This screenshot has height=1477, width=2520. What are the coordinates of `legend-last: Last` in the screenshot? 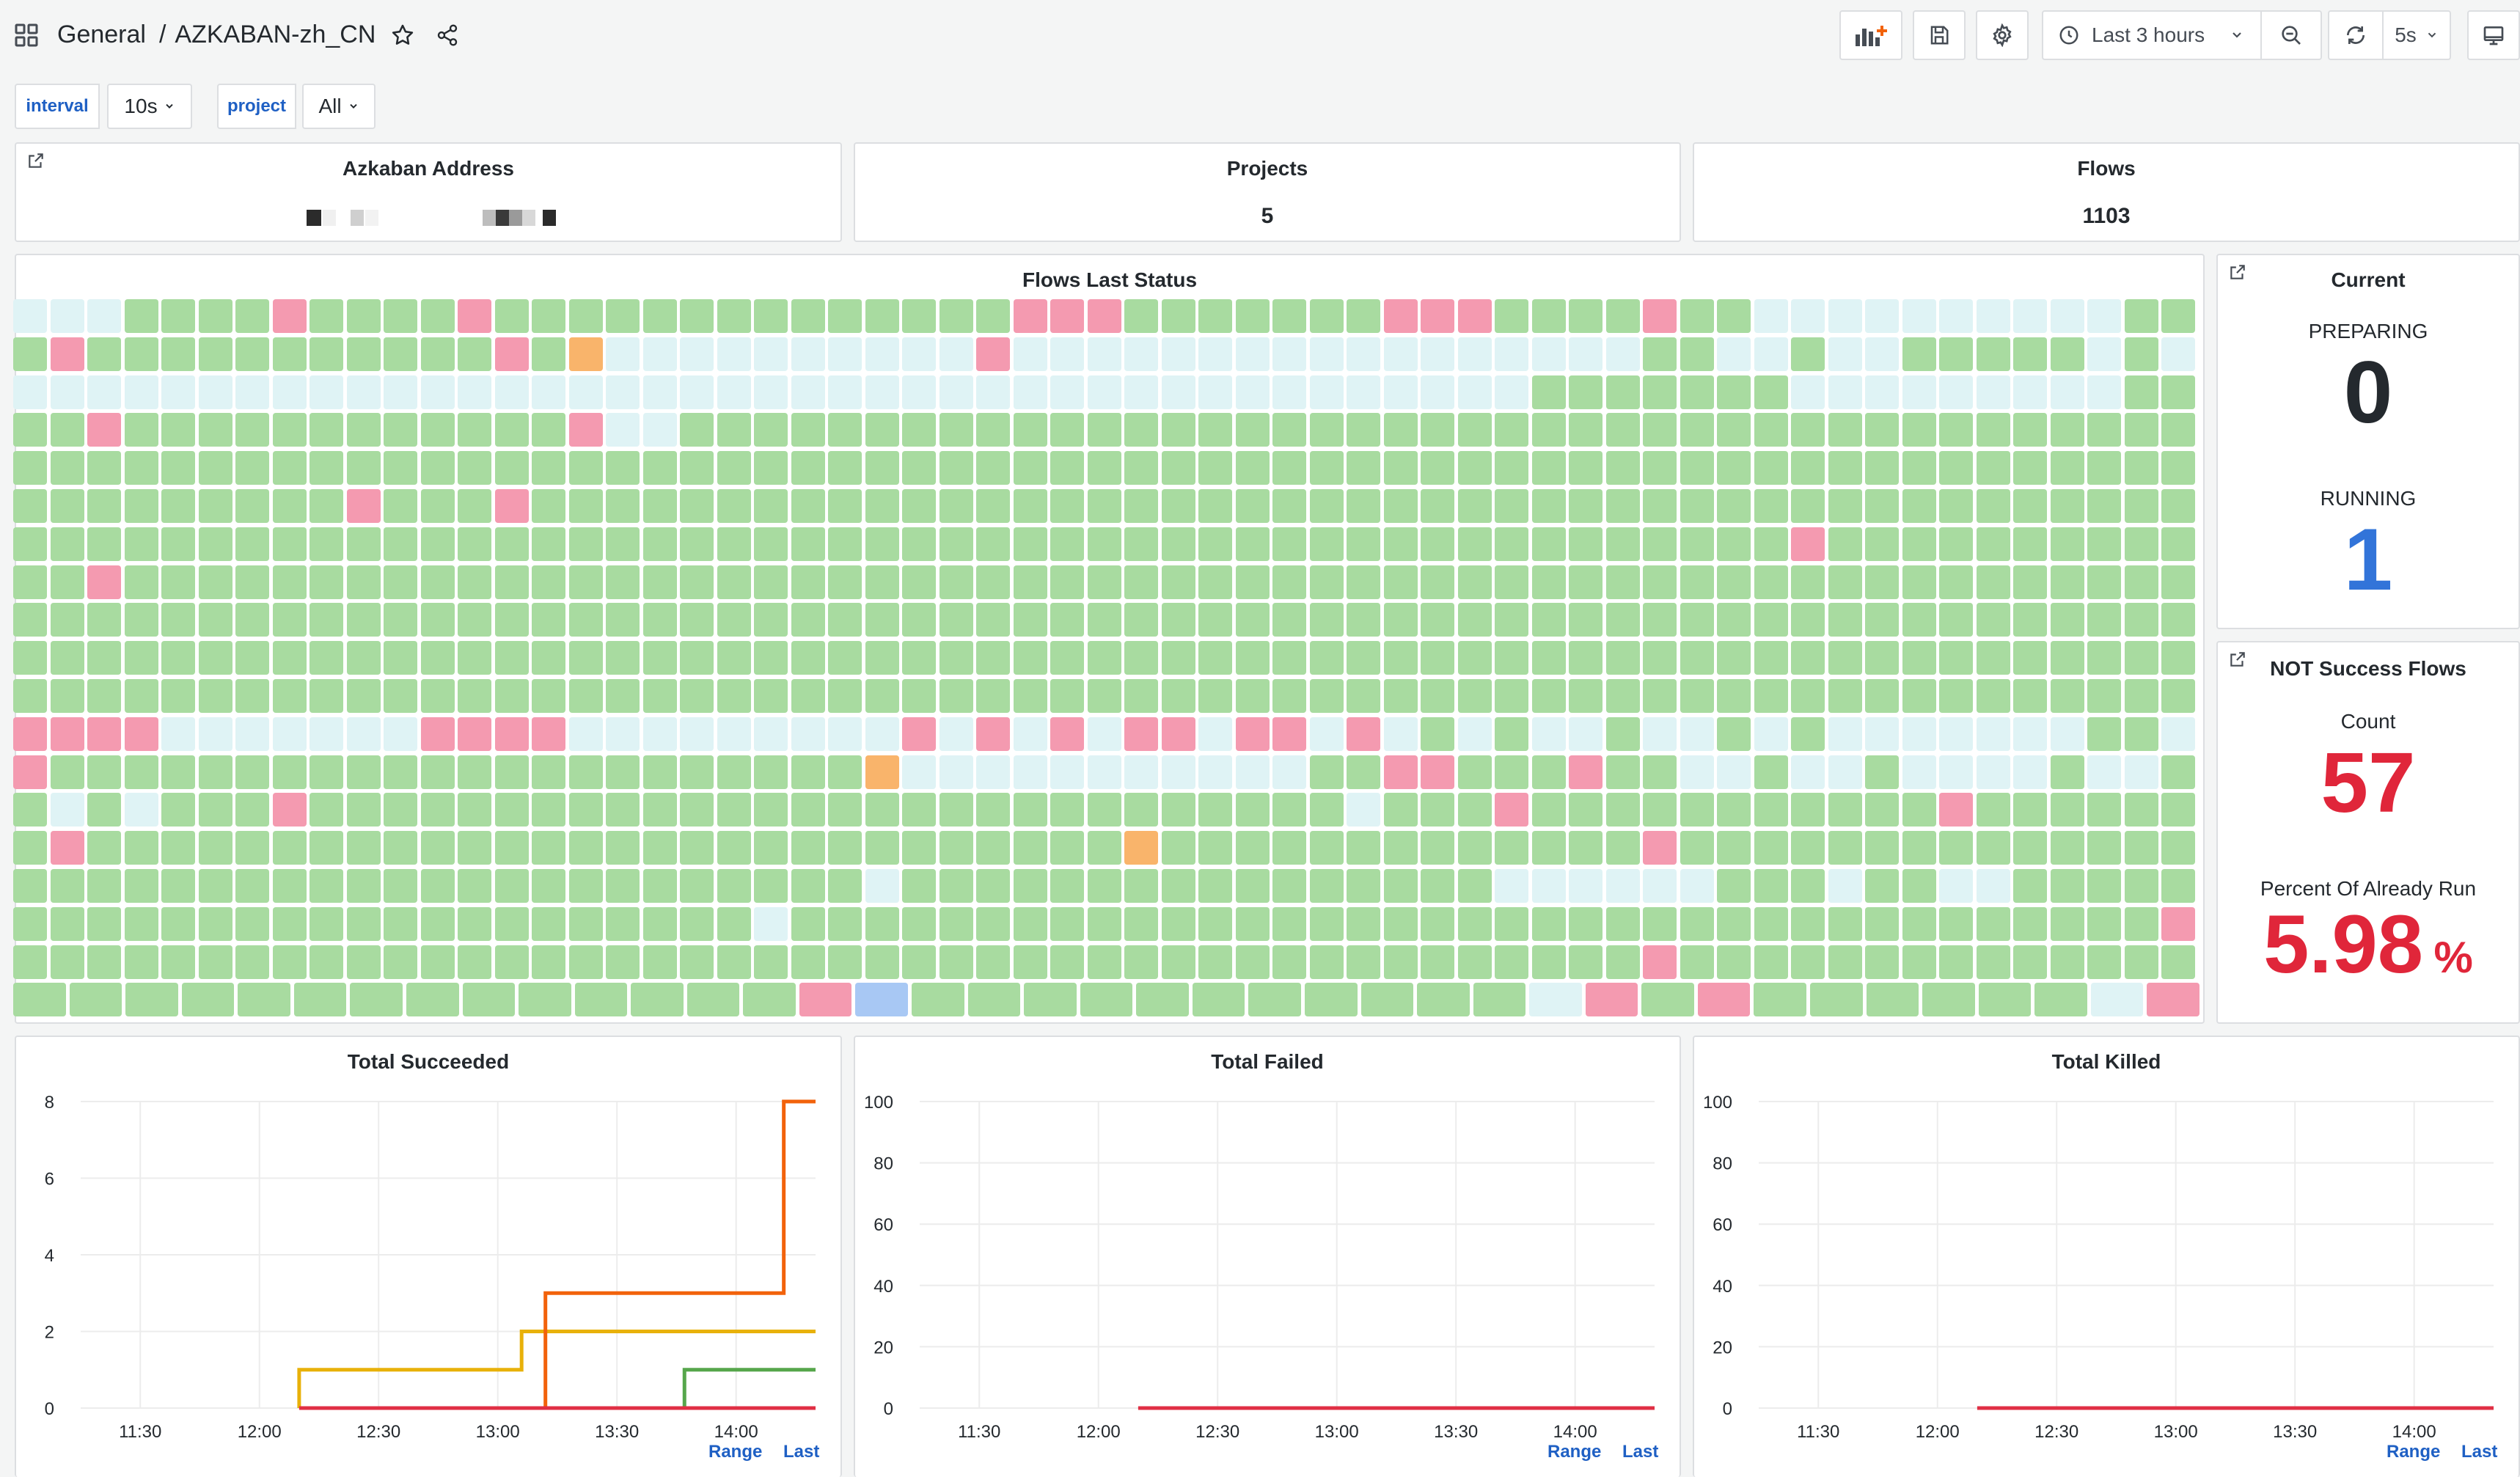 It's located at (2479, 1452).